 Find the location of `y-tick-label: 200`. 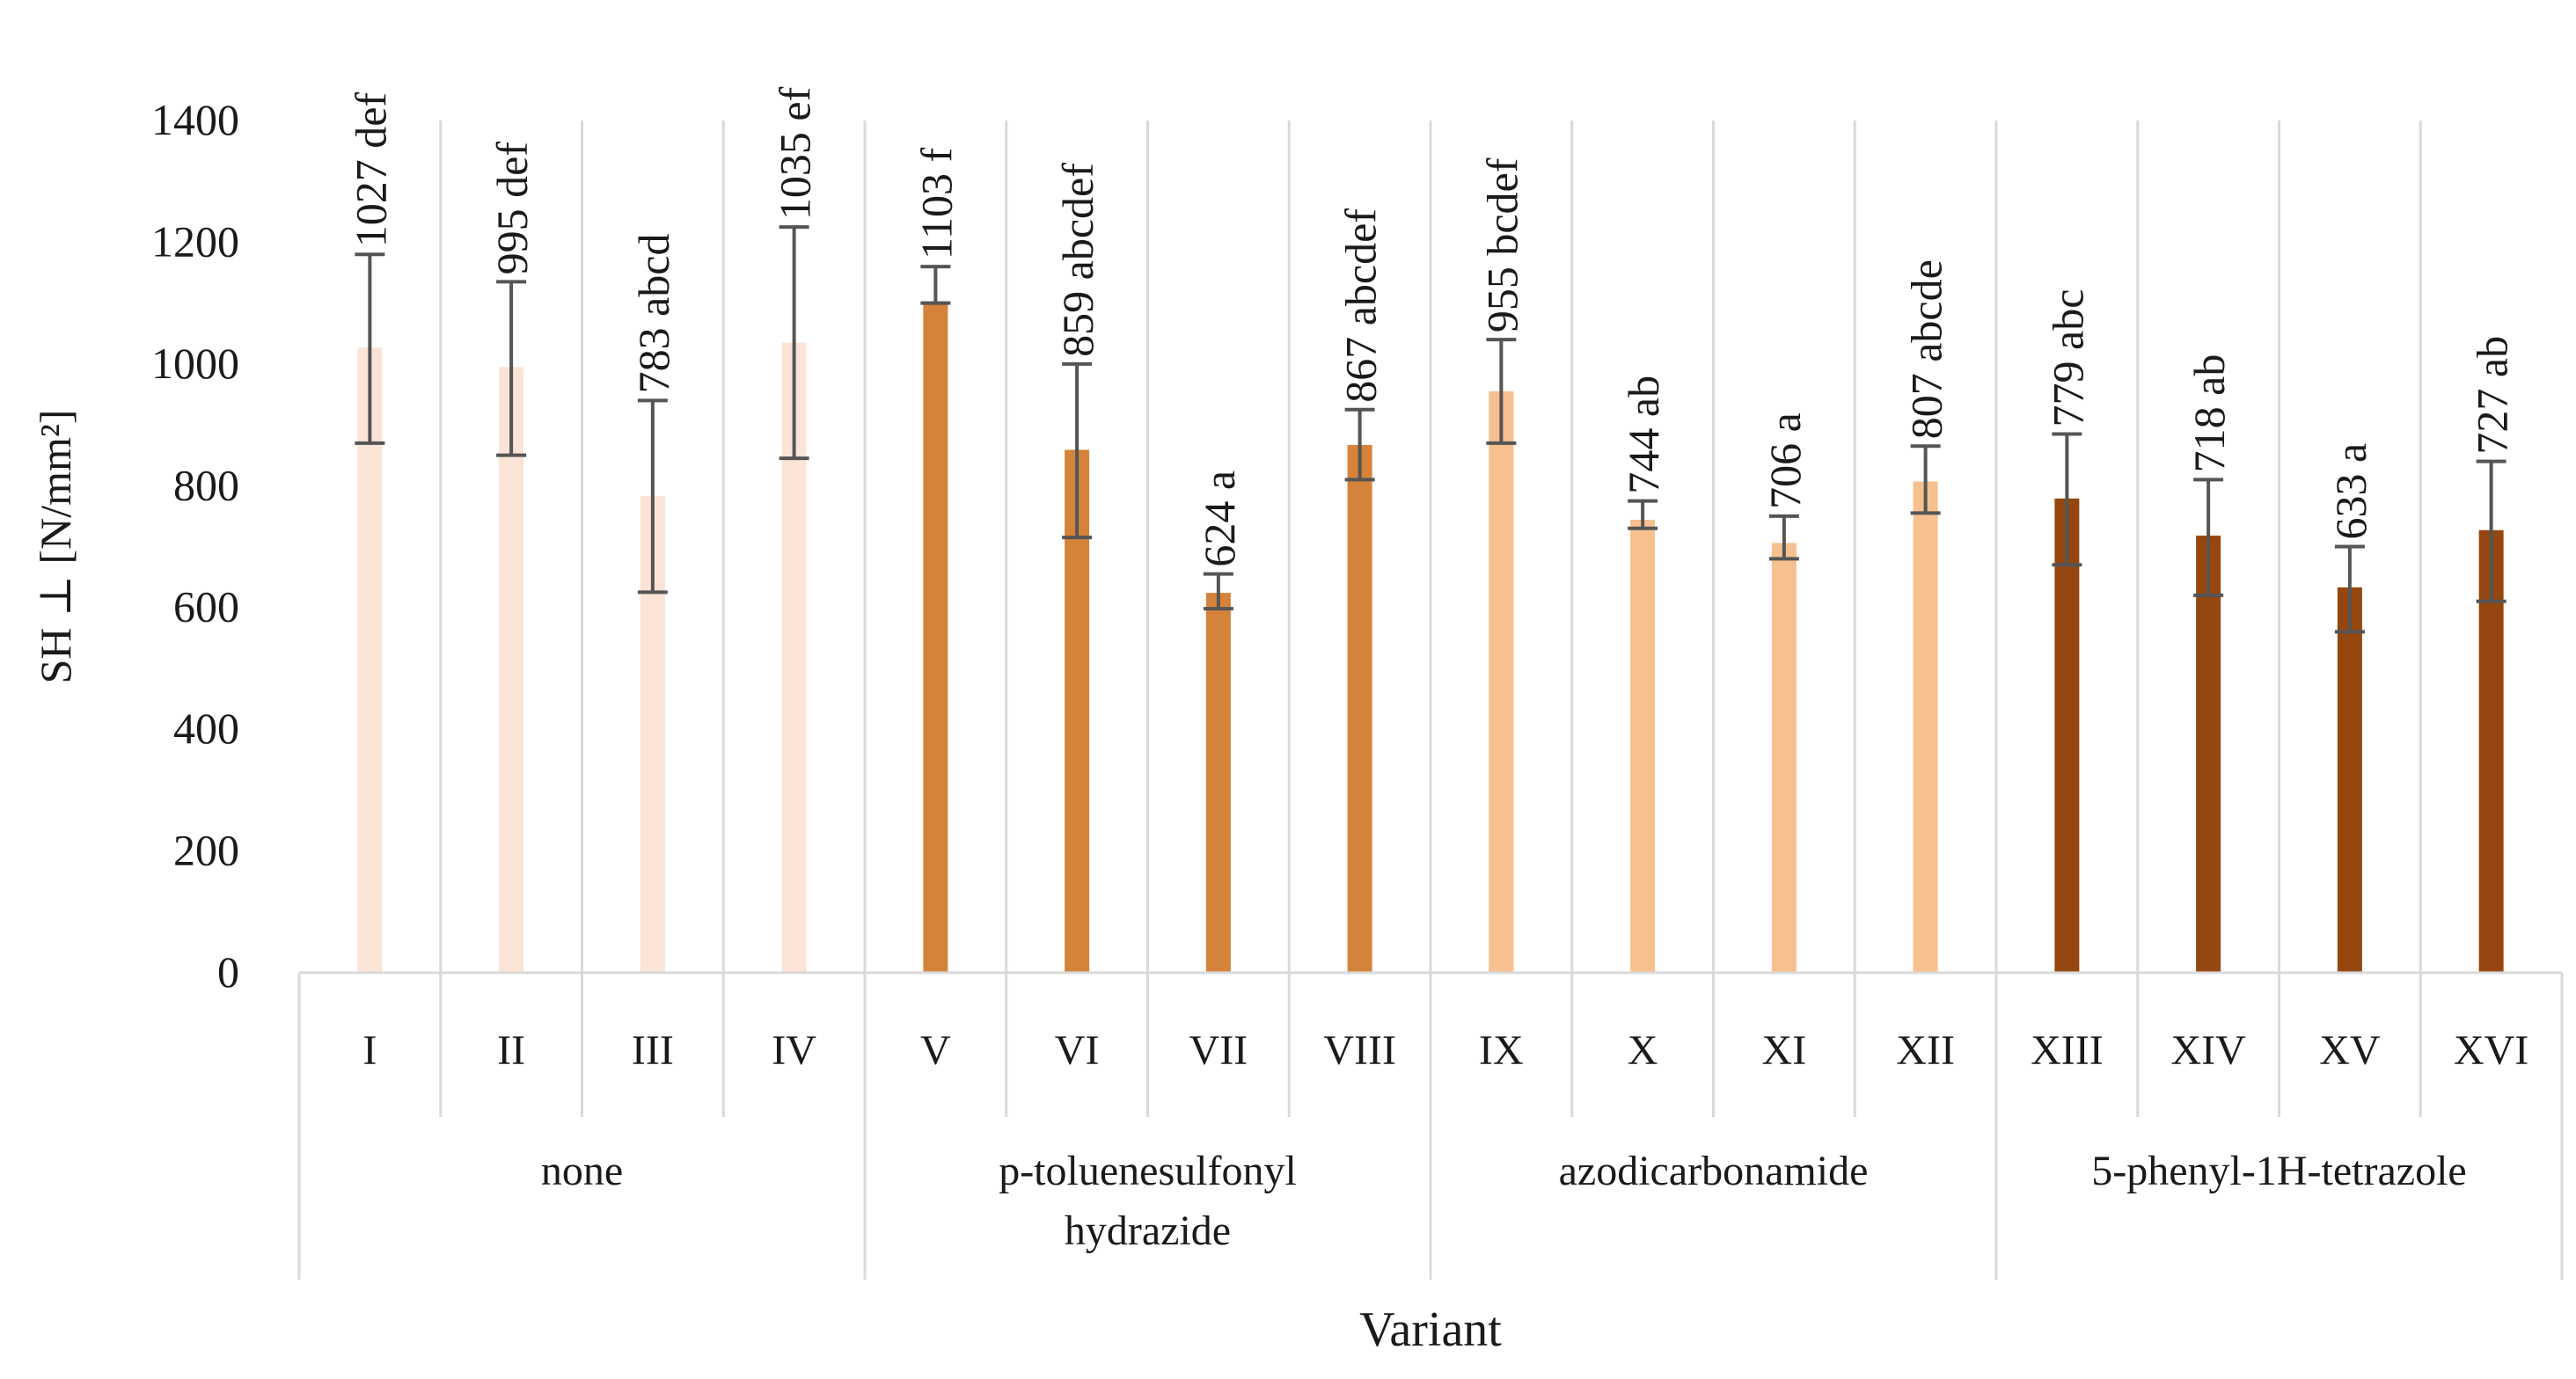

y-tick-label: 200 is located at coordinates (206, 851).